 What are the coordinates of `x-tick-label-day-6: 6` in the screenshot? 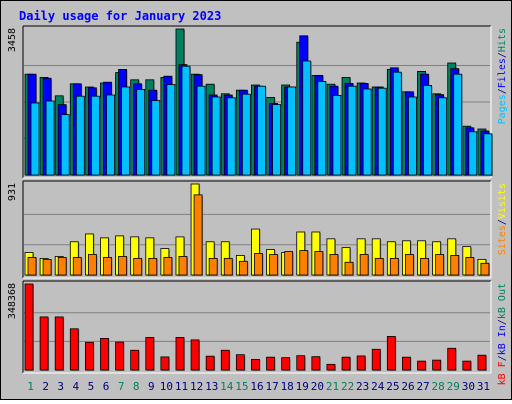 It's located at (106, 386).